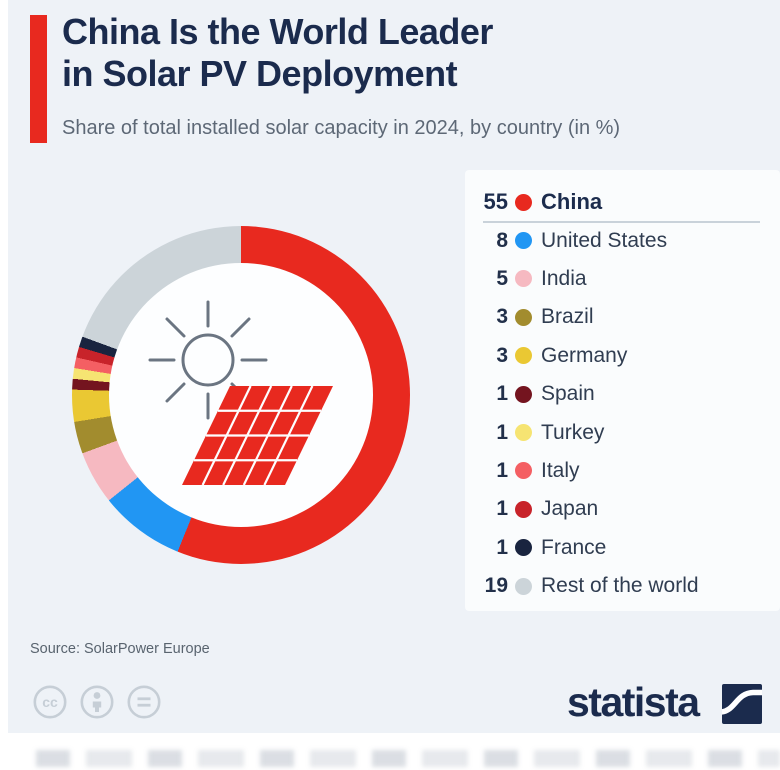 This screenshot has width=780, height=770. I want to click on title-accent-bar, so click(38, 79).